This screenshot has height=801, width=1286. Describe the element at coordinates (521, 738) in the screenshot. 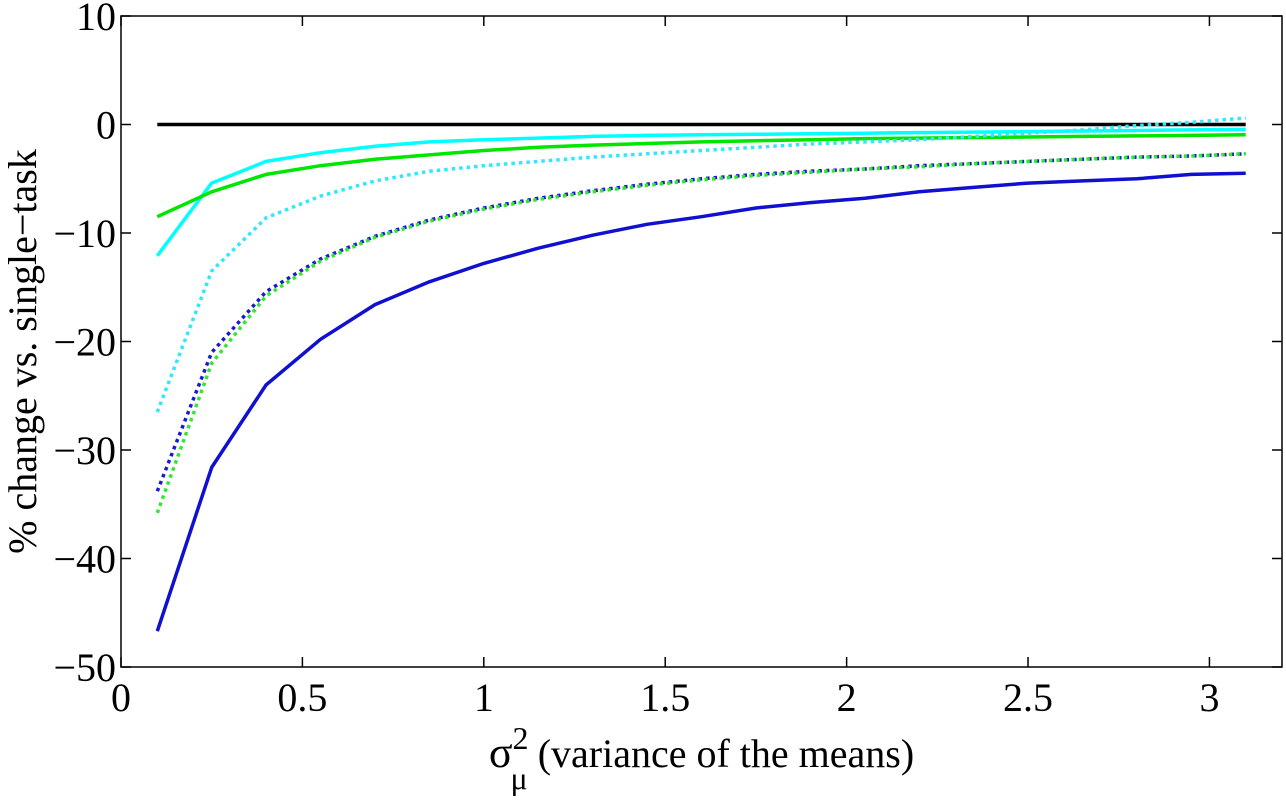

I see `x-axis-superscript: 2` at that location.